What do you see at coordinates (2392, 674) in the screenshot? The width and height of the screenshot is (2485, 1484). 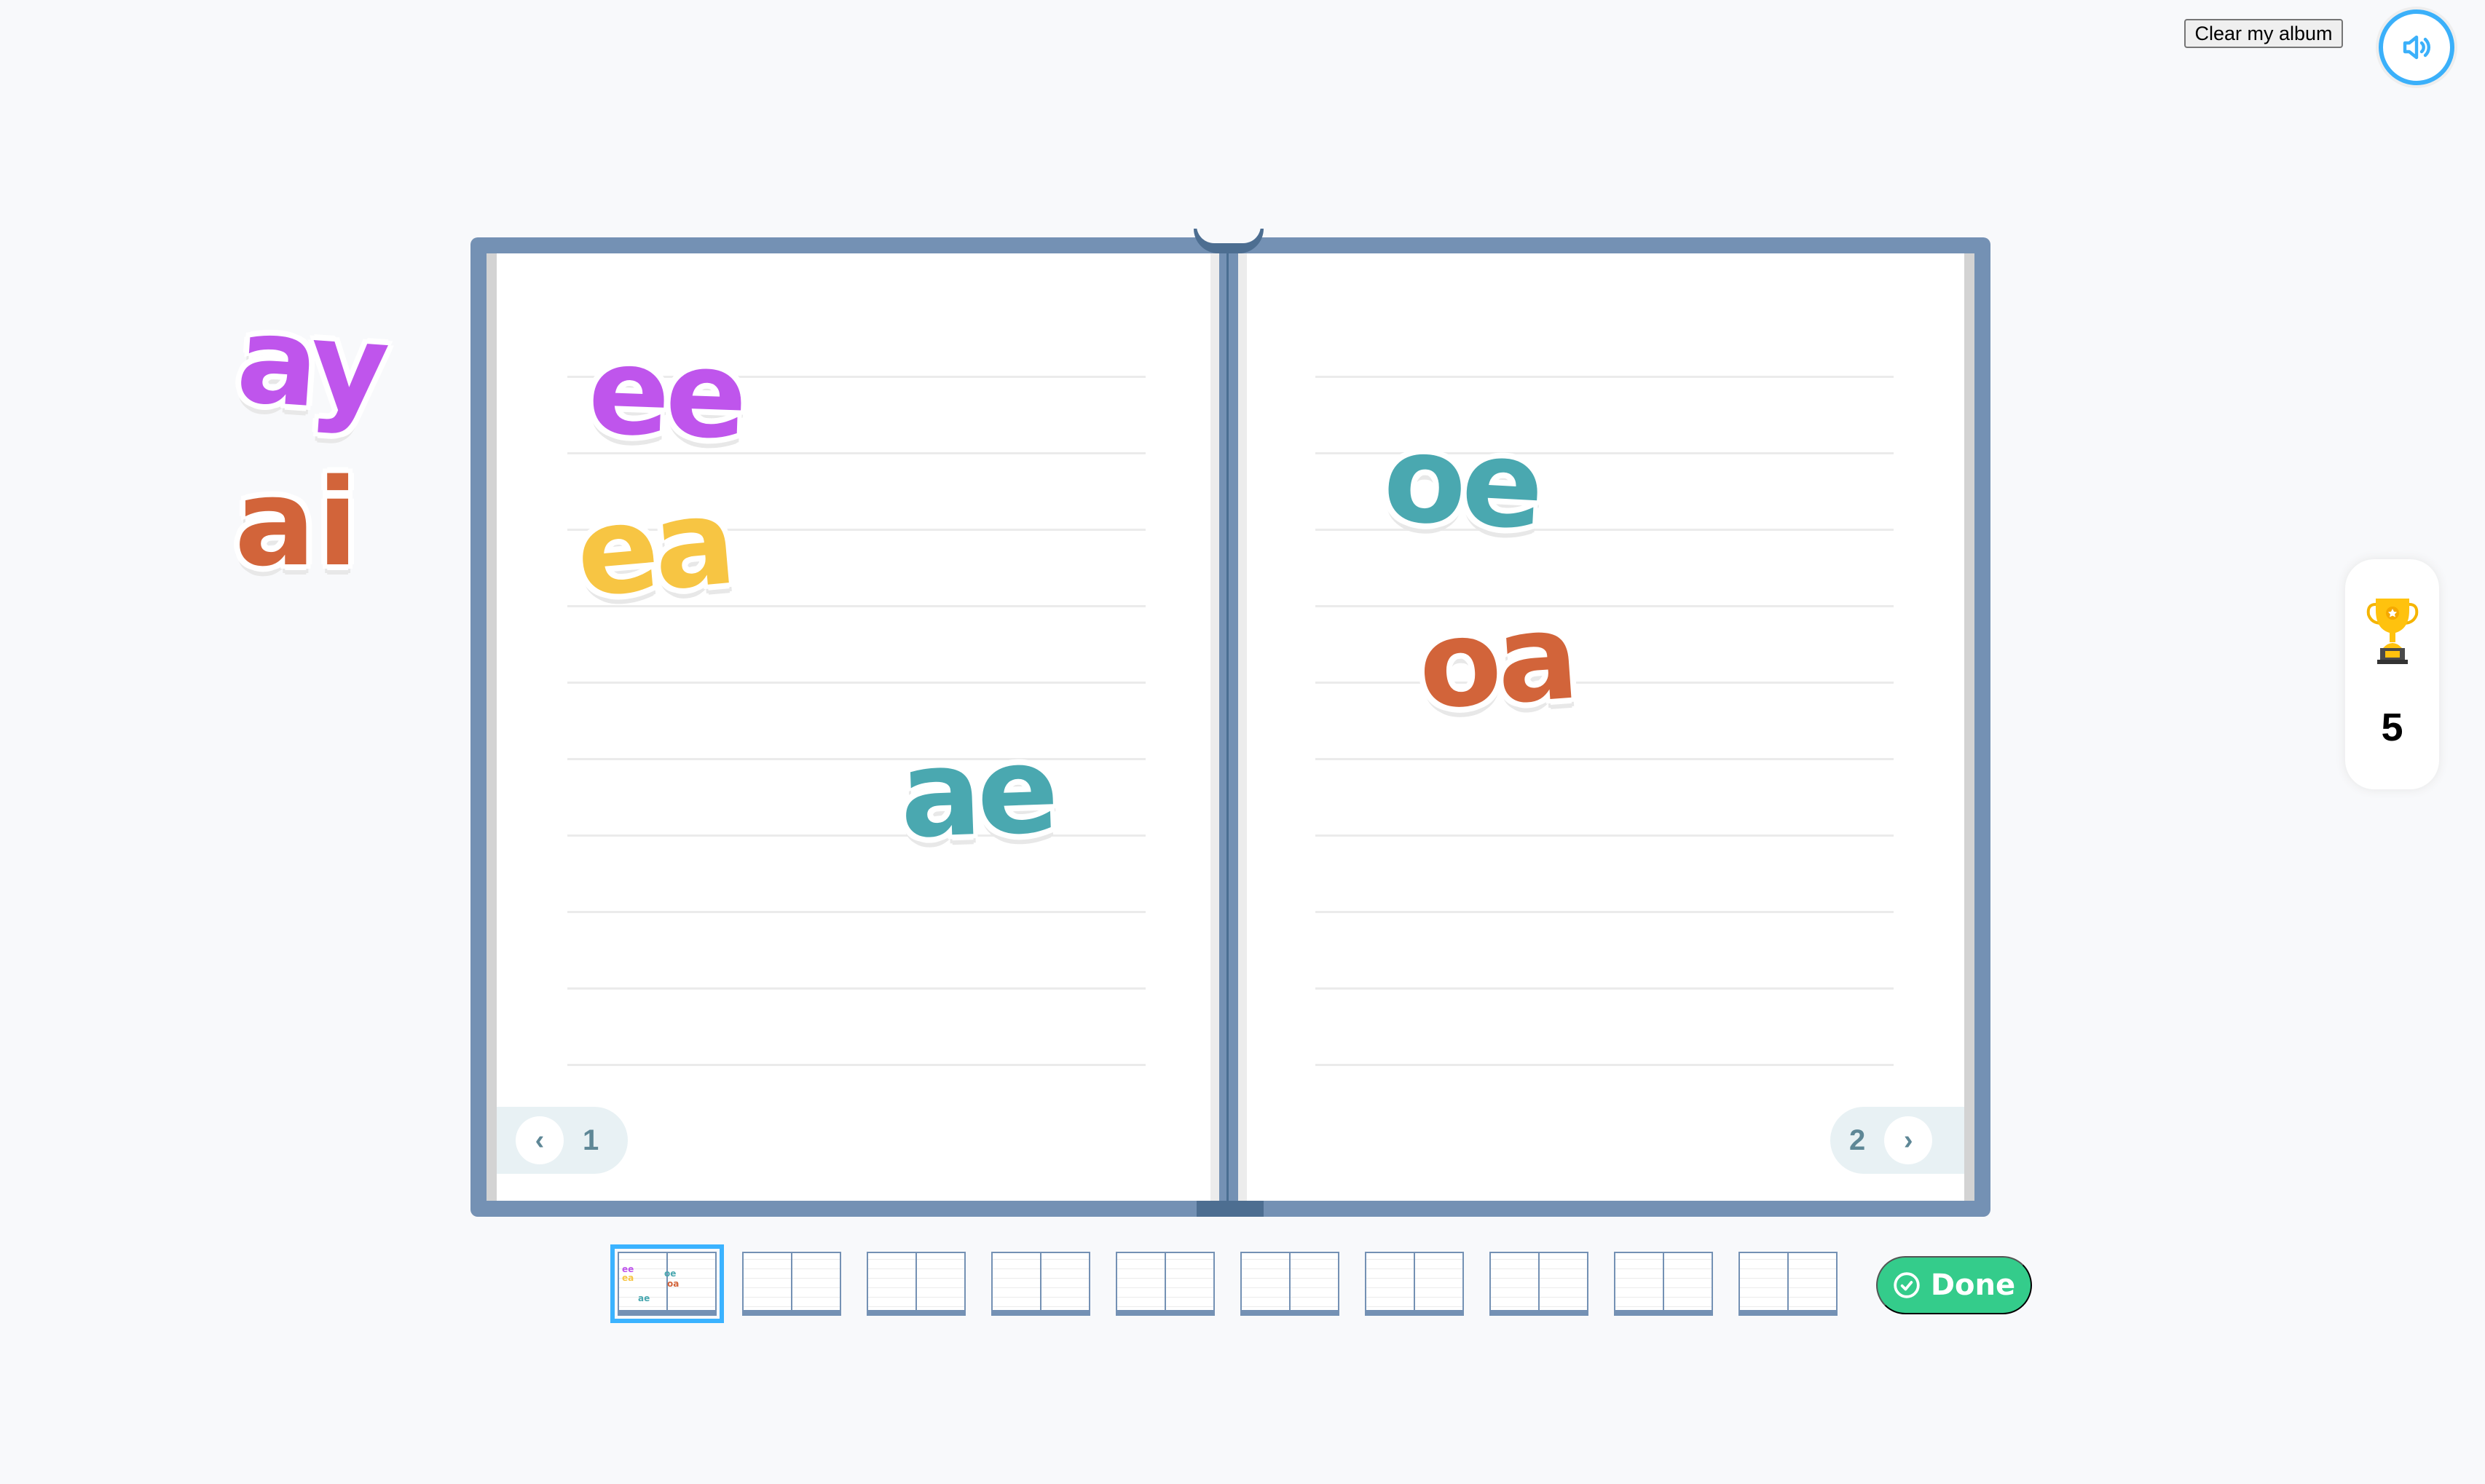 I see `score-card: 5` at bounding box center [2392, 674].